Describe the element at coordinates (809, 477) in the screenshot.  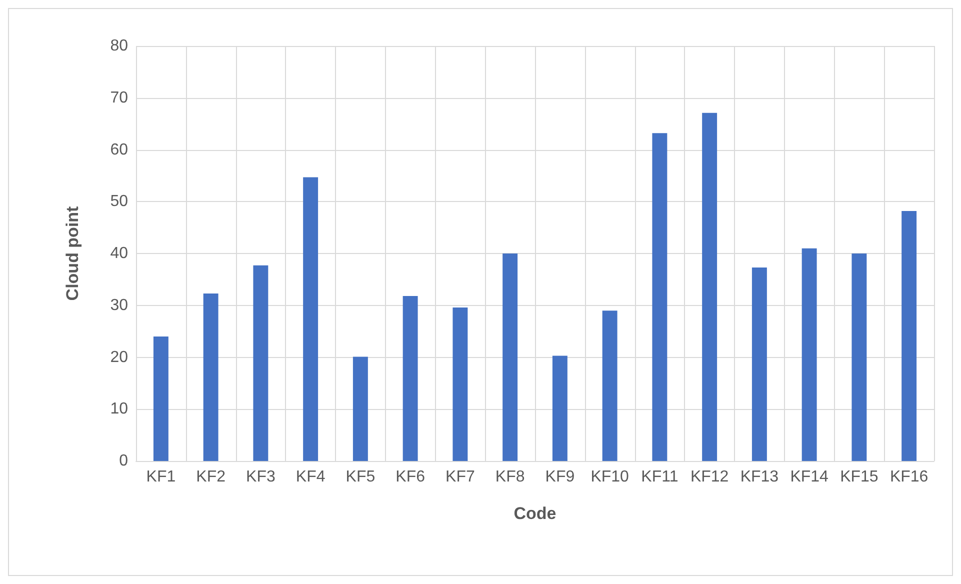
I see `x-tick-label: KF14` at that location.